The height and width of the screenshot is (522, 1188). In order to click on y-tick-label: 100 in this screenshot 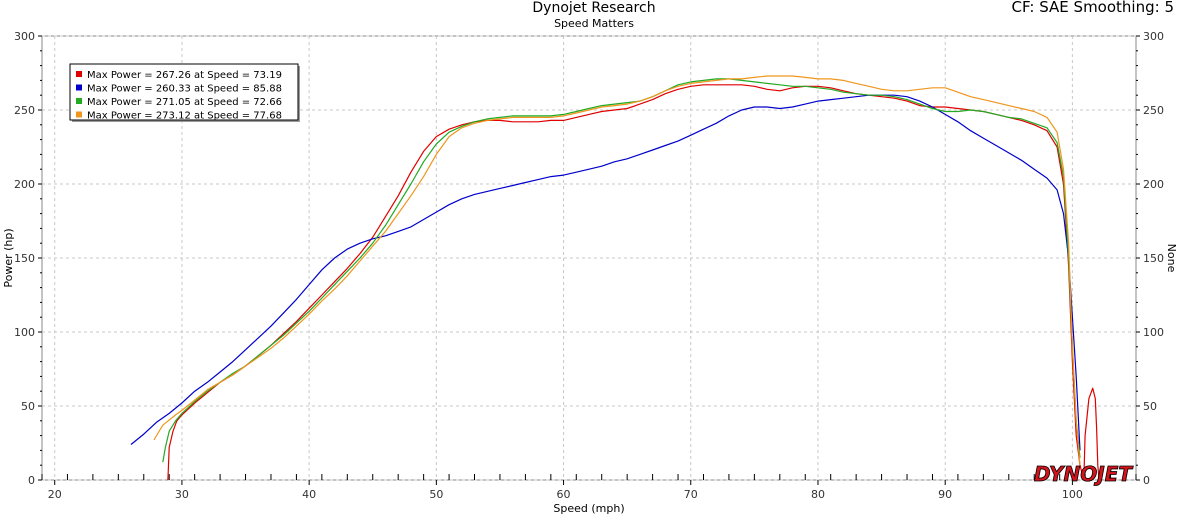, I will do `click(24, 332)`.